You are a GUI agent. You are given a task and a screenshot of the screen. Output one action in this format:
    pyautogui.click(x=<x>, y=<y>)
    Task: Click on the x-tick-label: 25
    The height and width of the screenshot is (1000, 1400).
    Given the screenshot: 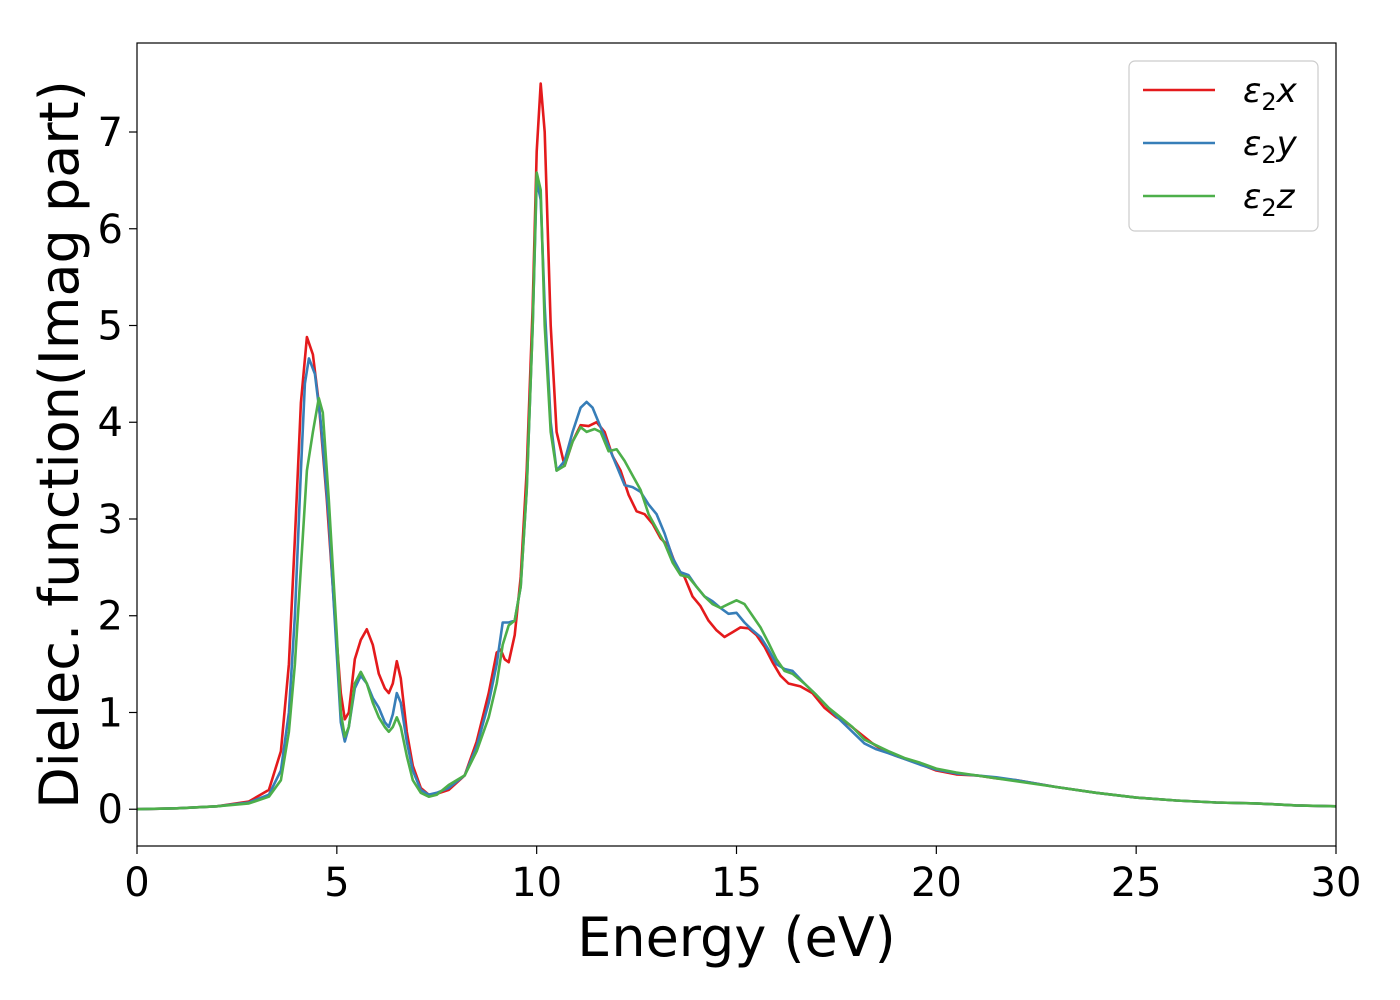 What is the action you would take?
    pyautogui.click(x=1136, y=883)
    